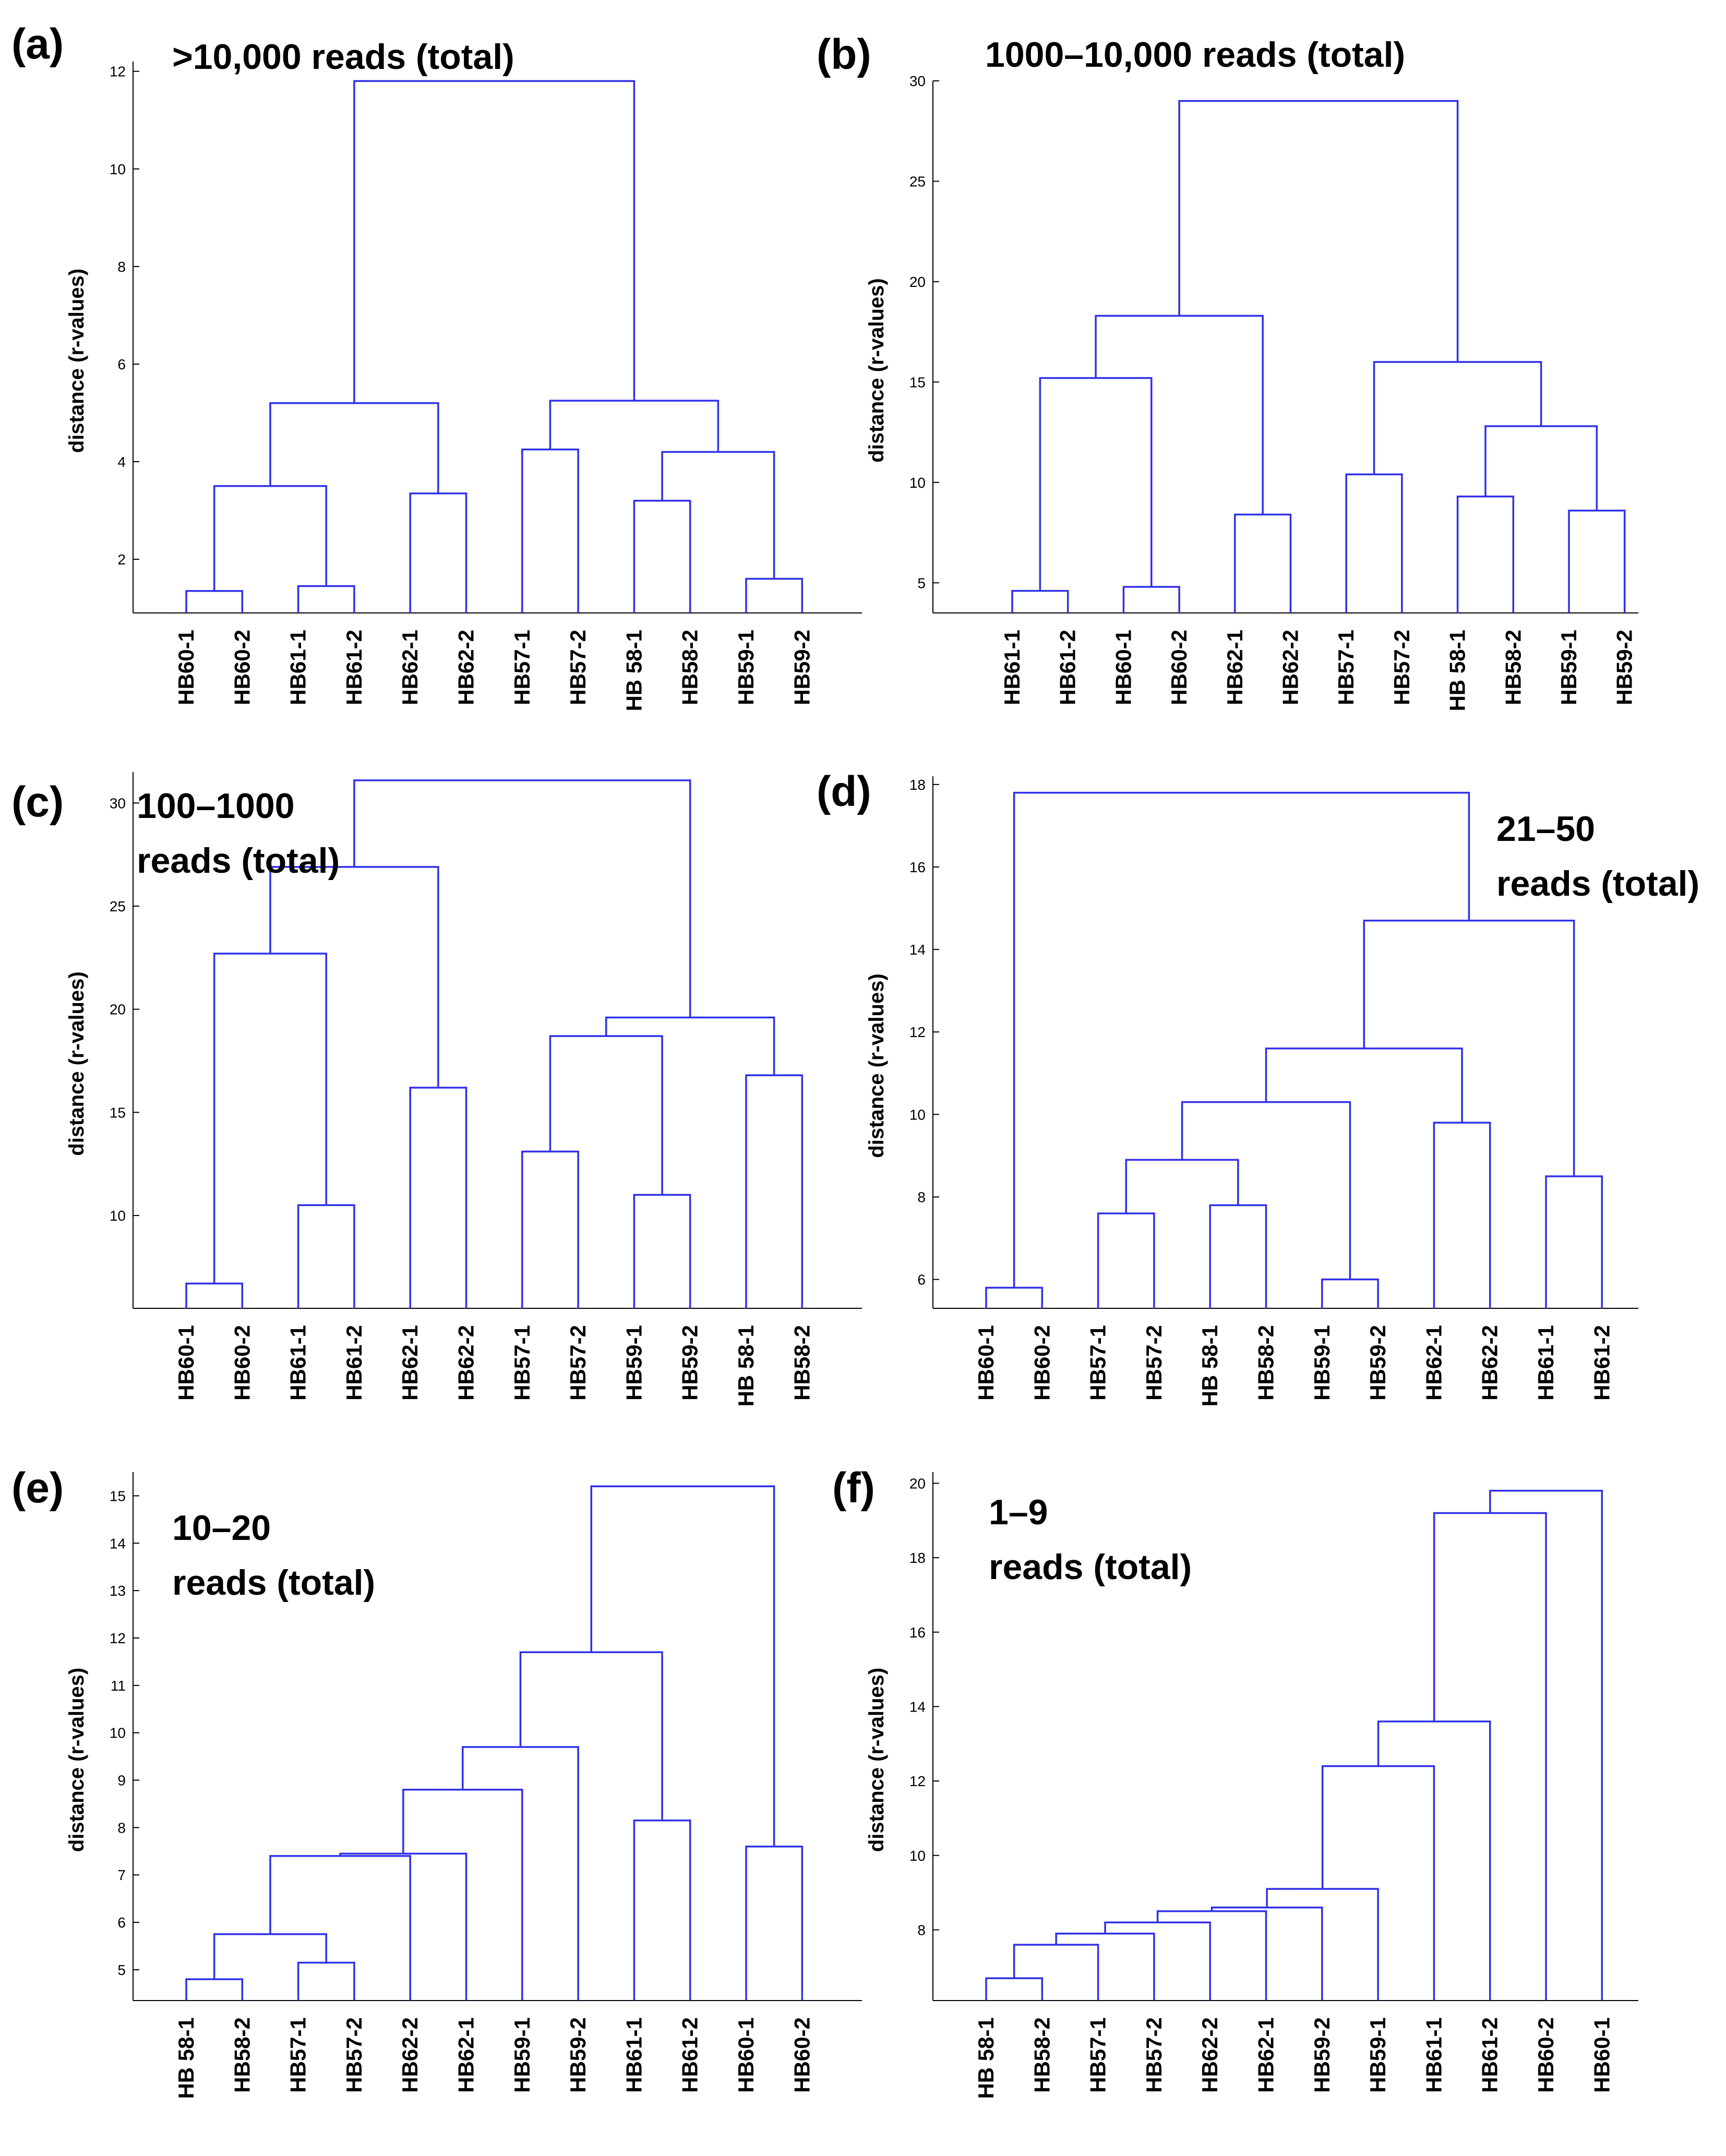 Image resolution: width=1726 pixels, height=2156 pixels. What do you see at coordinates (121, 559) in the screenshot?
I see `y-tick-label: 2` at bounding box center [121, 559].